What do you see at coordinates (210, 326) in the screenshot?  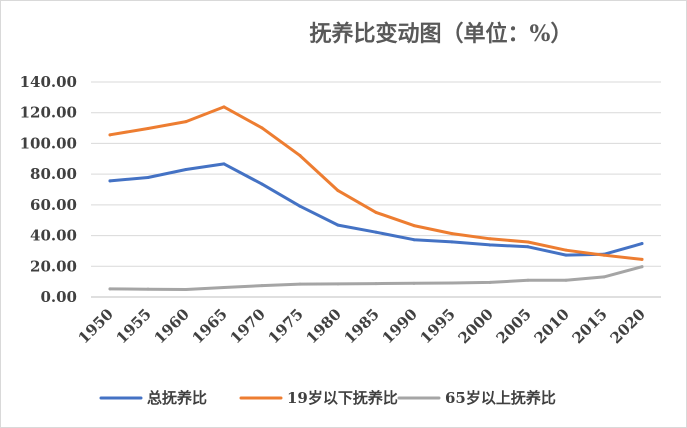 I see `x-tick-label: 1965` at bounding box center [210, 326].